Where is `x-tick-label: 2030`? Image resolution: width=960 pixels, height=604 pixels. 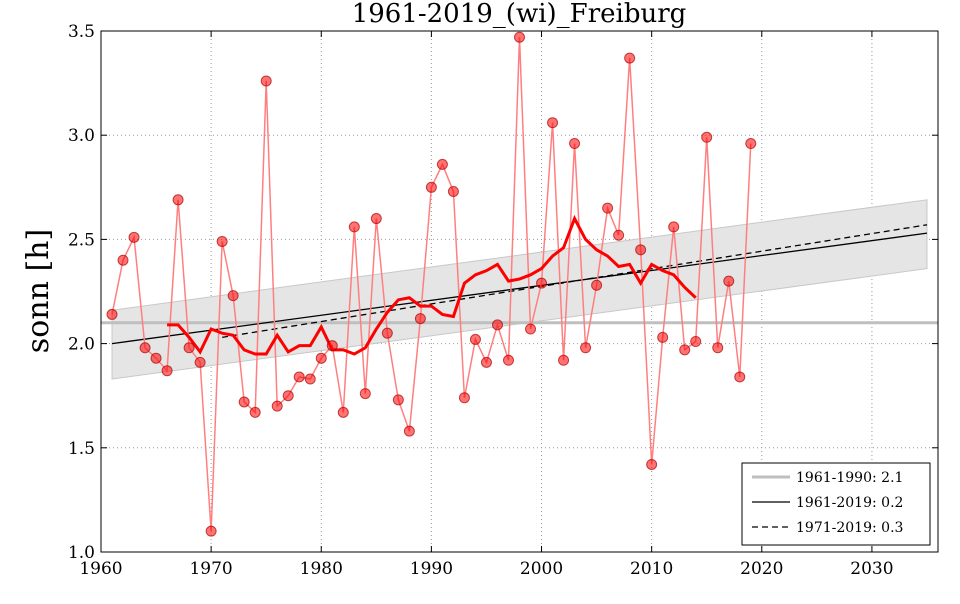
x-tick-label: 2030 is located at coordinates (871, 569).